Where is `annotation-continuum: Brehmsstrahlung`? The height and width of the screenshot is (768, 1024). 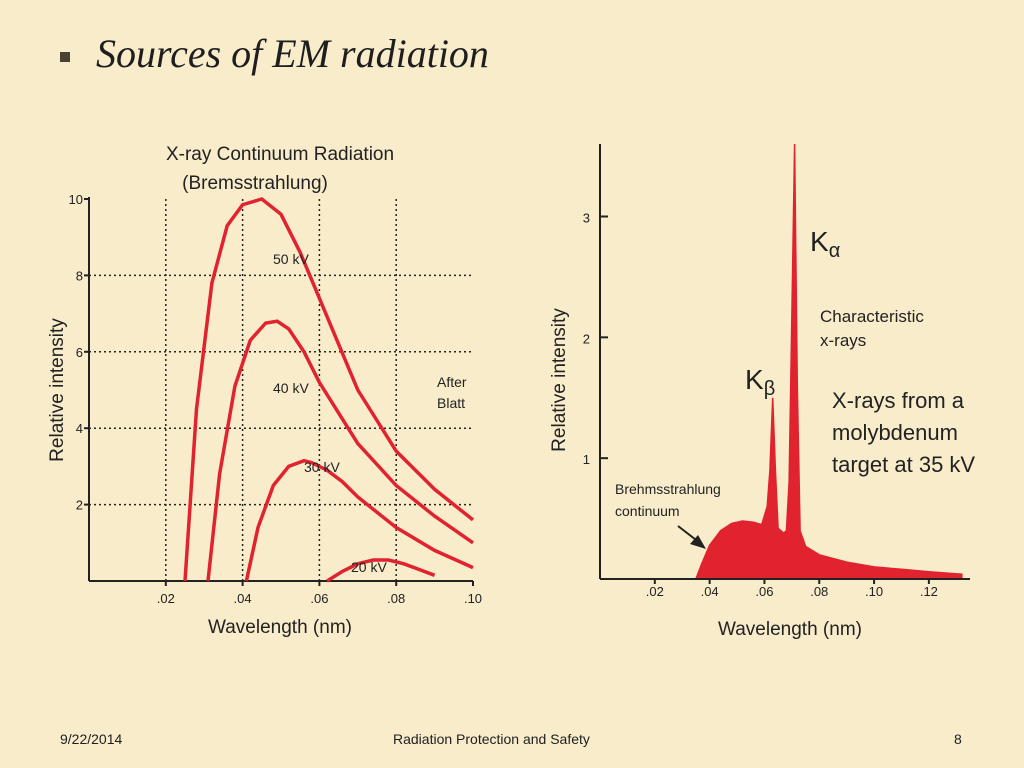
annotation-continuum: Brehmsstrahlung is located at coordinates (668, 489).